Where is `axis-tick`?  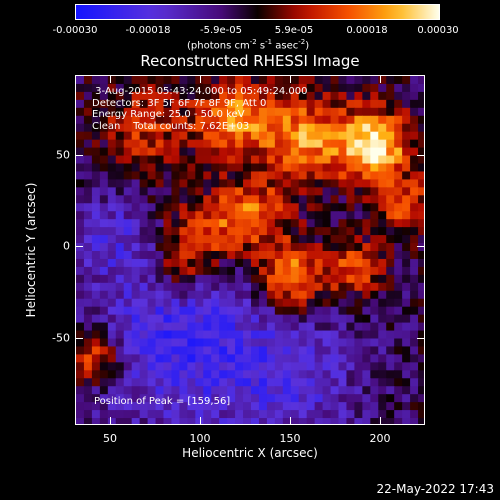 axis-tick is located at coordinates (79, 246).